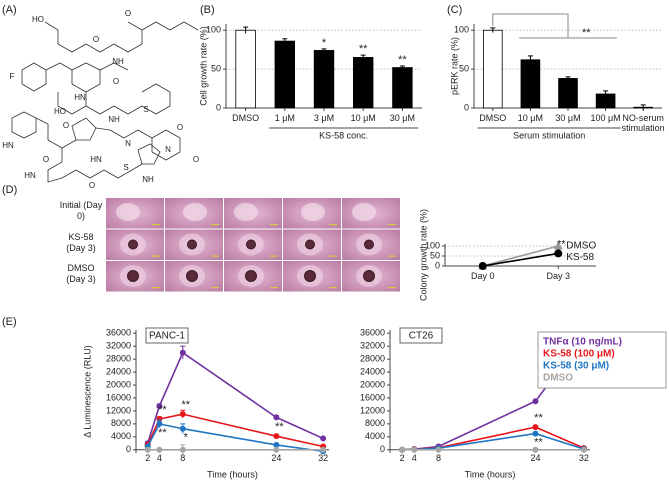 The height and width of the screenshot is (481, 669). Describe the element at coordinates (121, 423) in the screenshot. I see `y-tick-label: 8000` at that location.